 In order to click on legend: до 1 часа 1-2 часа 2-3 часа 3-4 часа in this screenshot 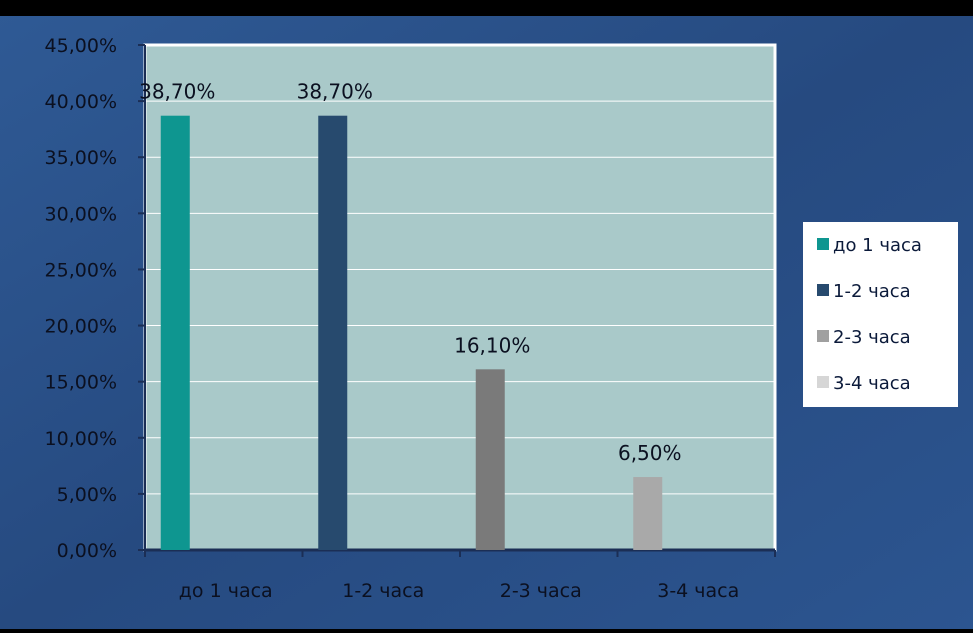, I will do `click(880, 314)`.